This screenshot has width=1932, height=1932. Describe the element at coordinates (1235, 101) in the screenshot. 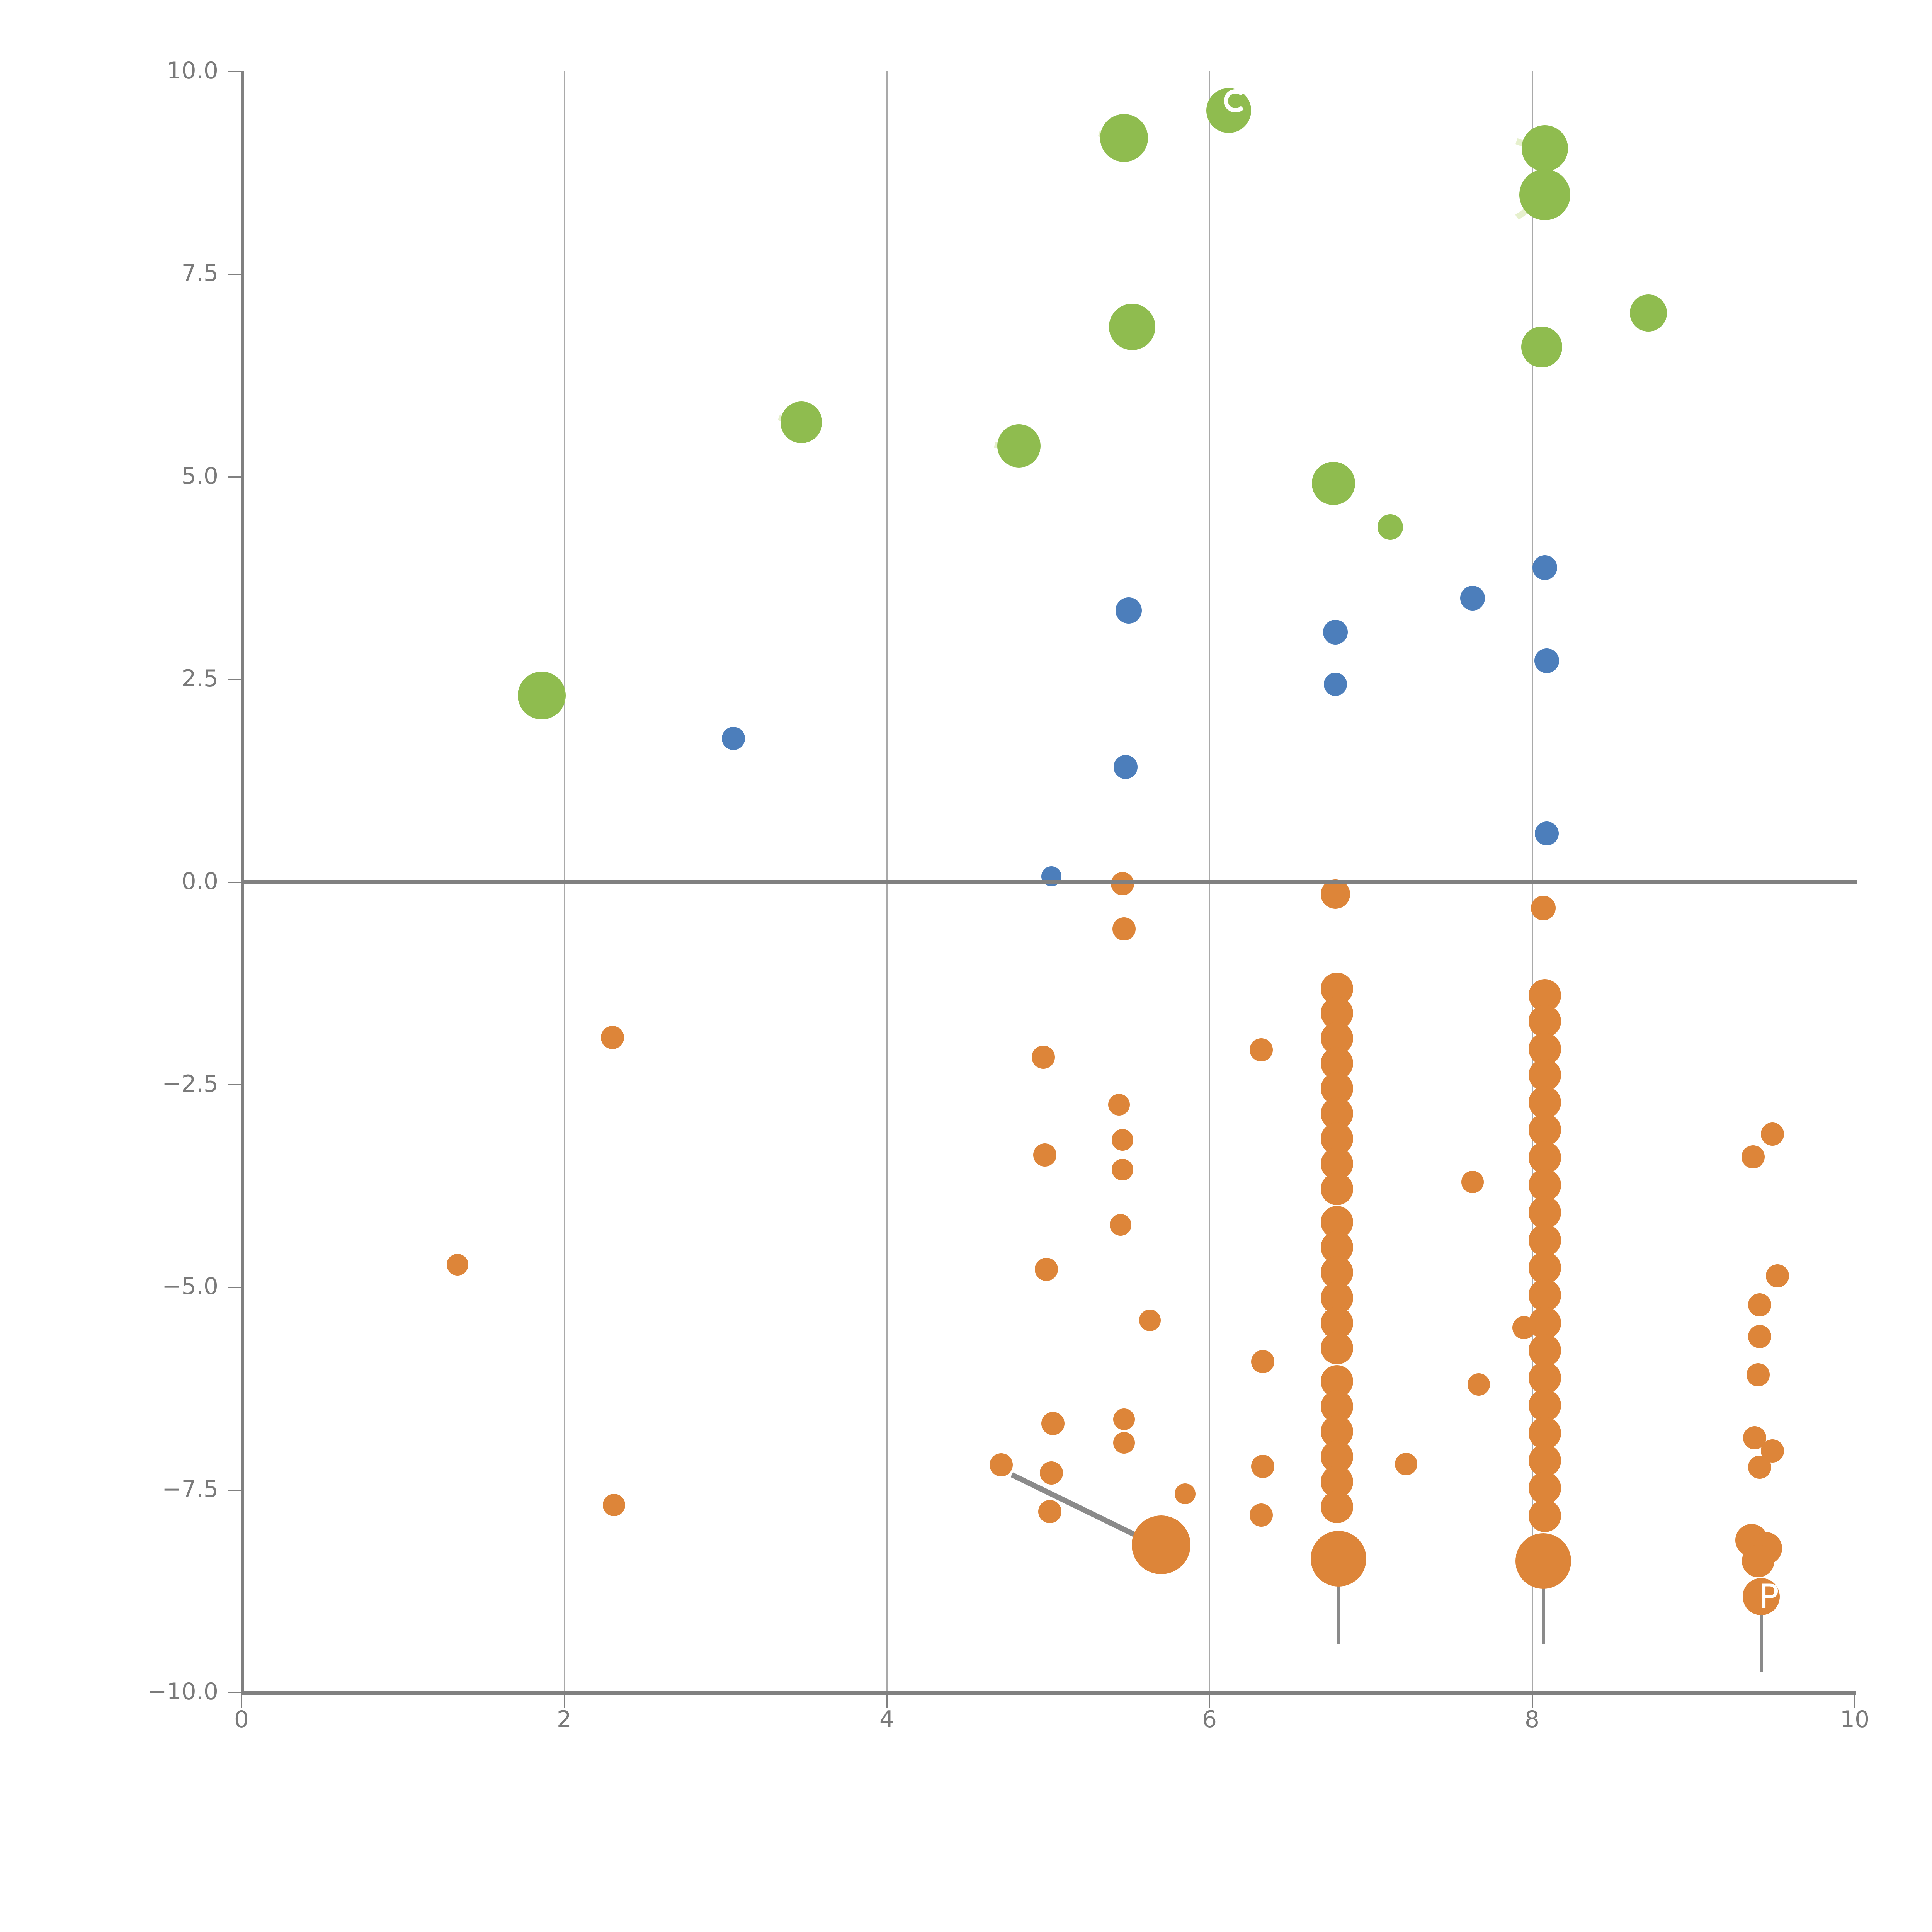

I see `marker-wedge-outline` at that location.